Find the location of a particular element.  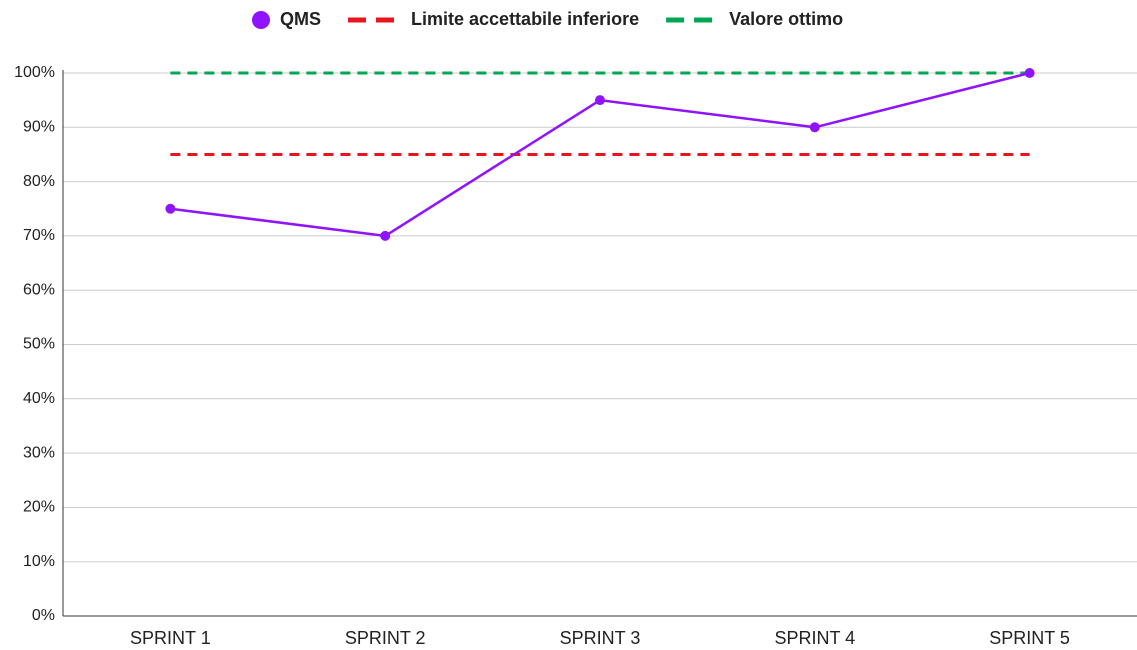

y-tick-label: 30% is located at coordinates (39, 452).